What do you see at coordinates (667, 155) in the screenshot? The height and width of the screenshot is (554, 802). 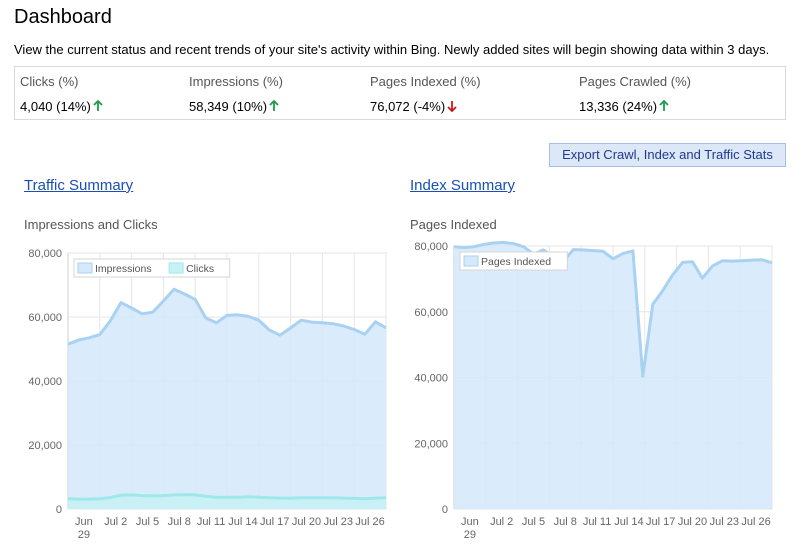 I see `export-stats-button: Export Crawl, Index and Traffic Stats` at bounding box center [667, 155].